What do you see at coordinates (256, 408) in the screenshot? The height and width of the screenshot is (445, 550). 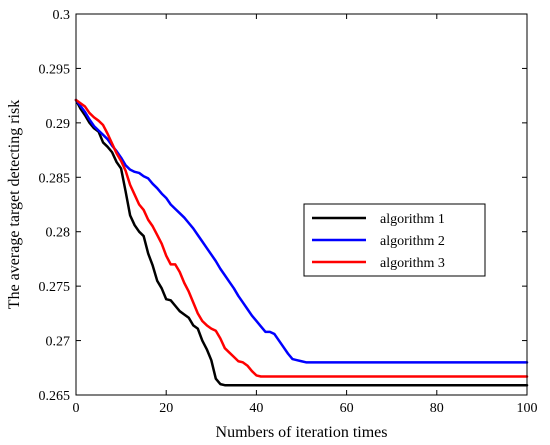 I see `x-tick-label: 40` at bounding box center [256, 408].